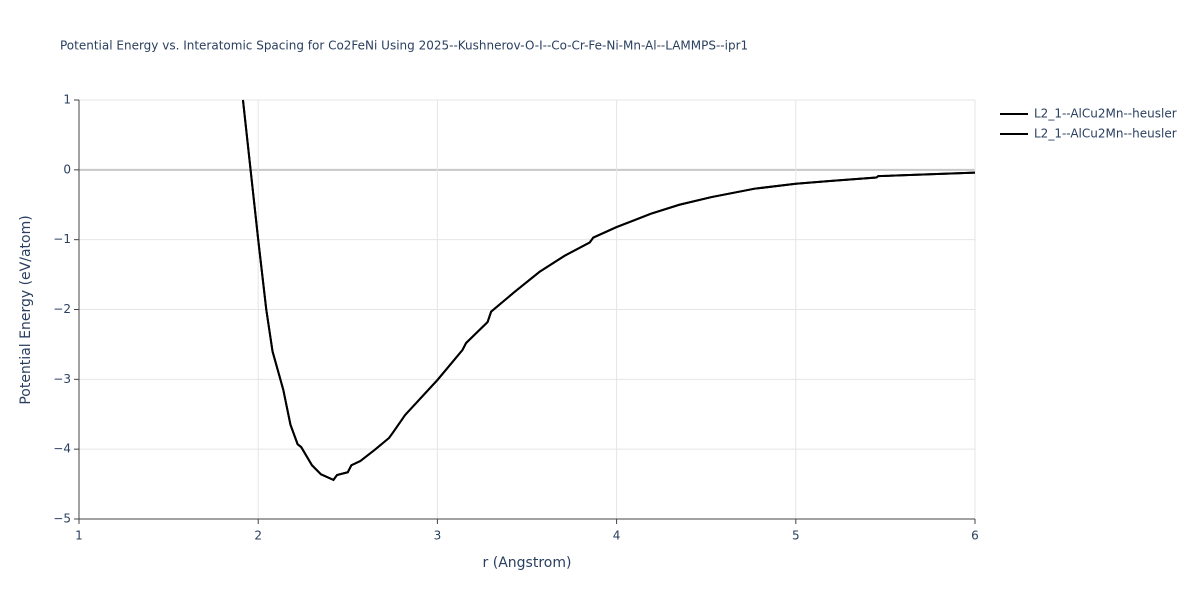 The width and height of the screenshot is (1200, 600). Describe the element at coordinates (258, 536) in the screenshot. I see `x-tick-label: 2` at that location.